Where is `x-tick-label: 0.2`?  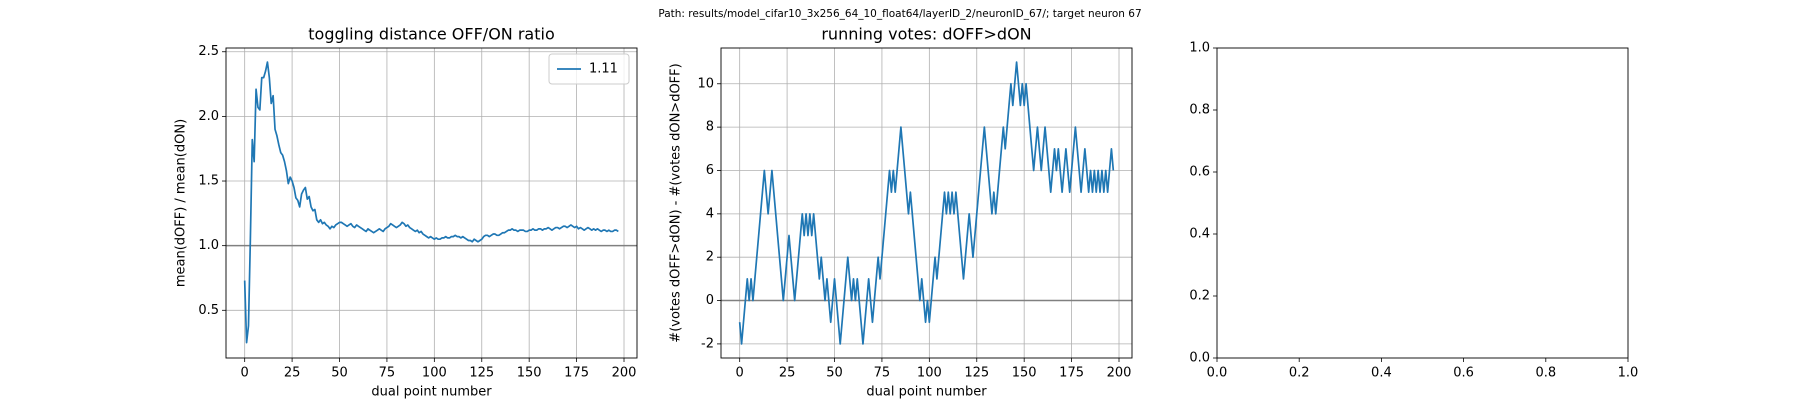 x-tick-label: 0.2 is located at coordinates (1299, 373).